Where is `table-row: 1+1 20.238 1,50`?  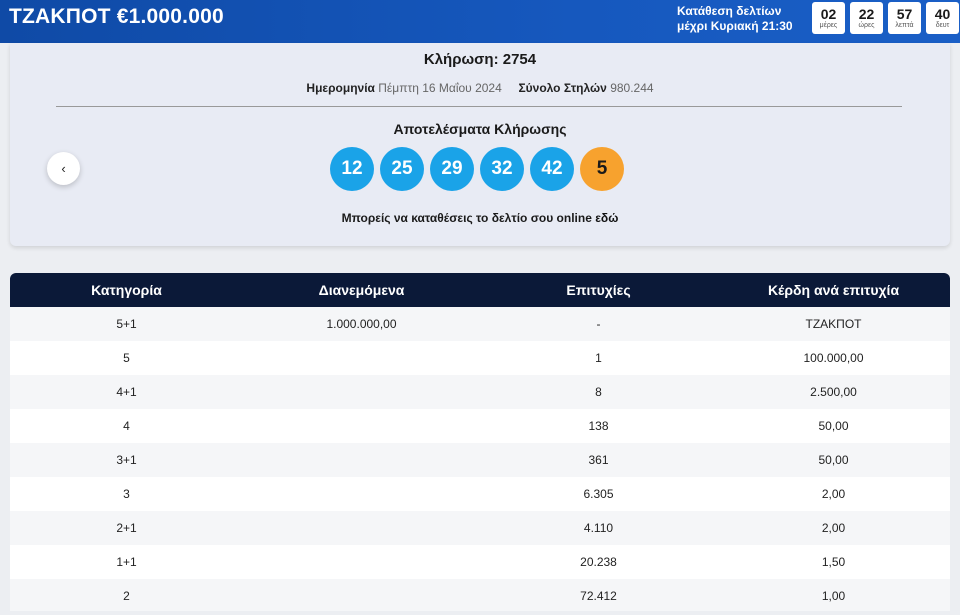
table-row: 1+1 20.238 1,50 is located at coordinates (480, 562).